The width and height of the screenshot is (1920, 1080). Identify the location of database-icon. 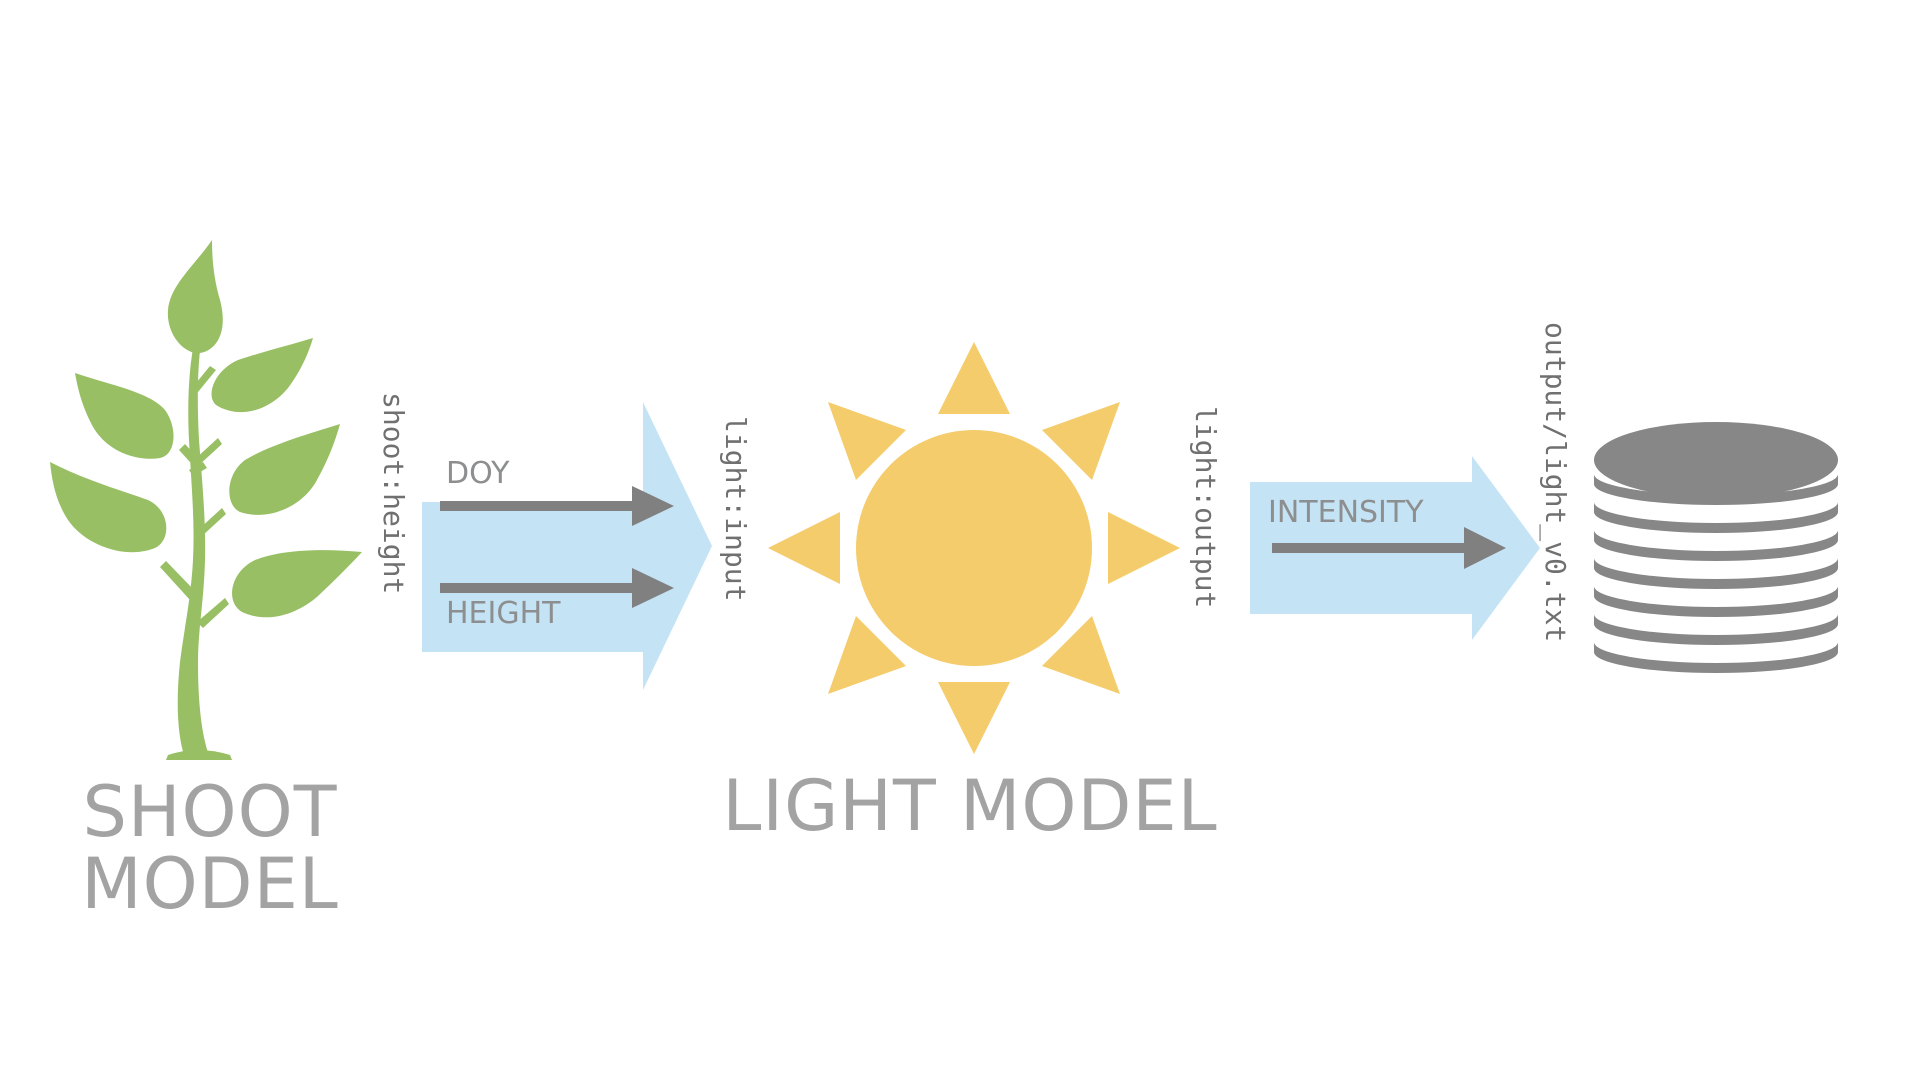
(1716, 547).